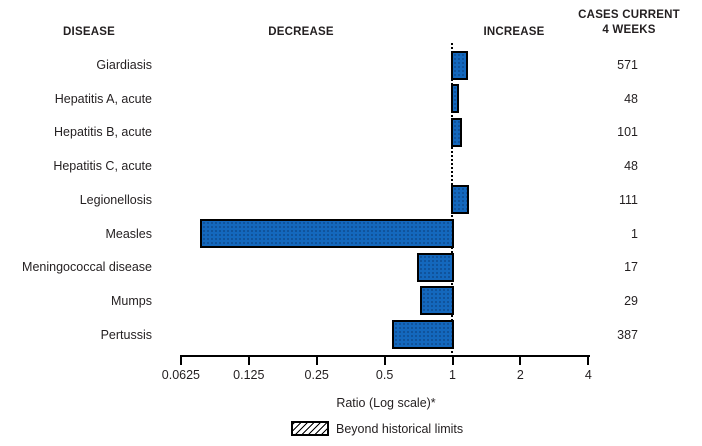 The height and width of the screenshot is (446, 702). What do you see at coordinates (249, 375) in the screenshot?
I see `x-axis-tick-label: 0.125` at bounding box center [249, 375].